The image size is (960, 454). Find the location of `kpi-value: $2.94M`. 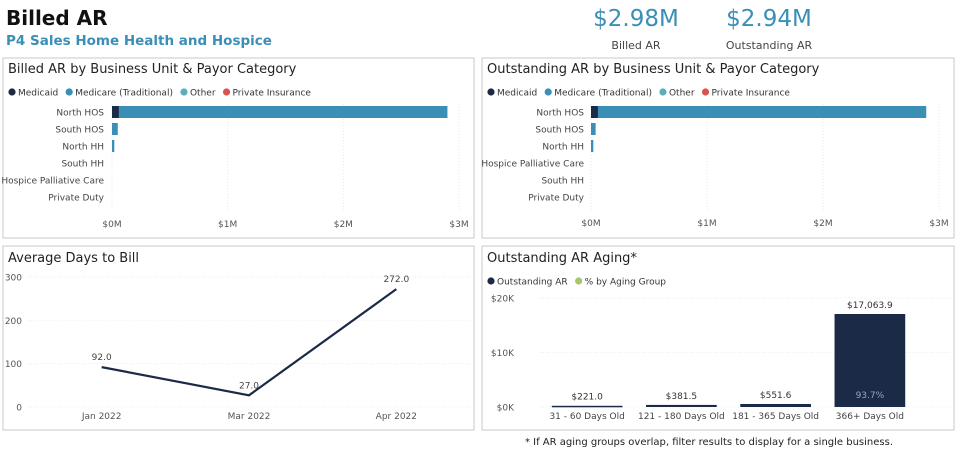

kpi-value: $2.94M is located at coordinates (769, 19).